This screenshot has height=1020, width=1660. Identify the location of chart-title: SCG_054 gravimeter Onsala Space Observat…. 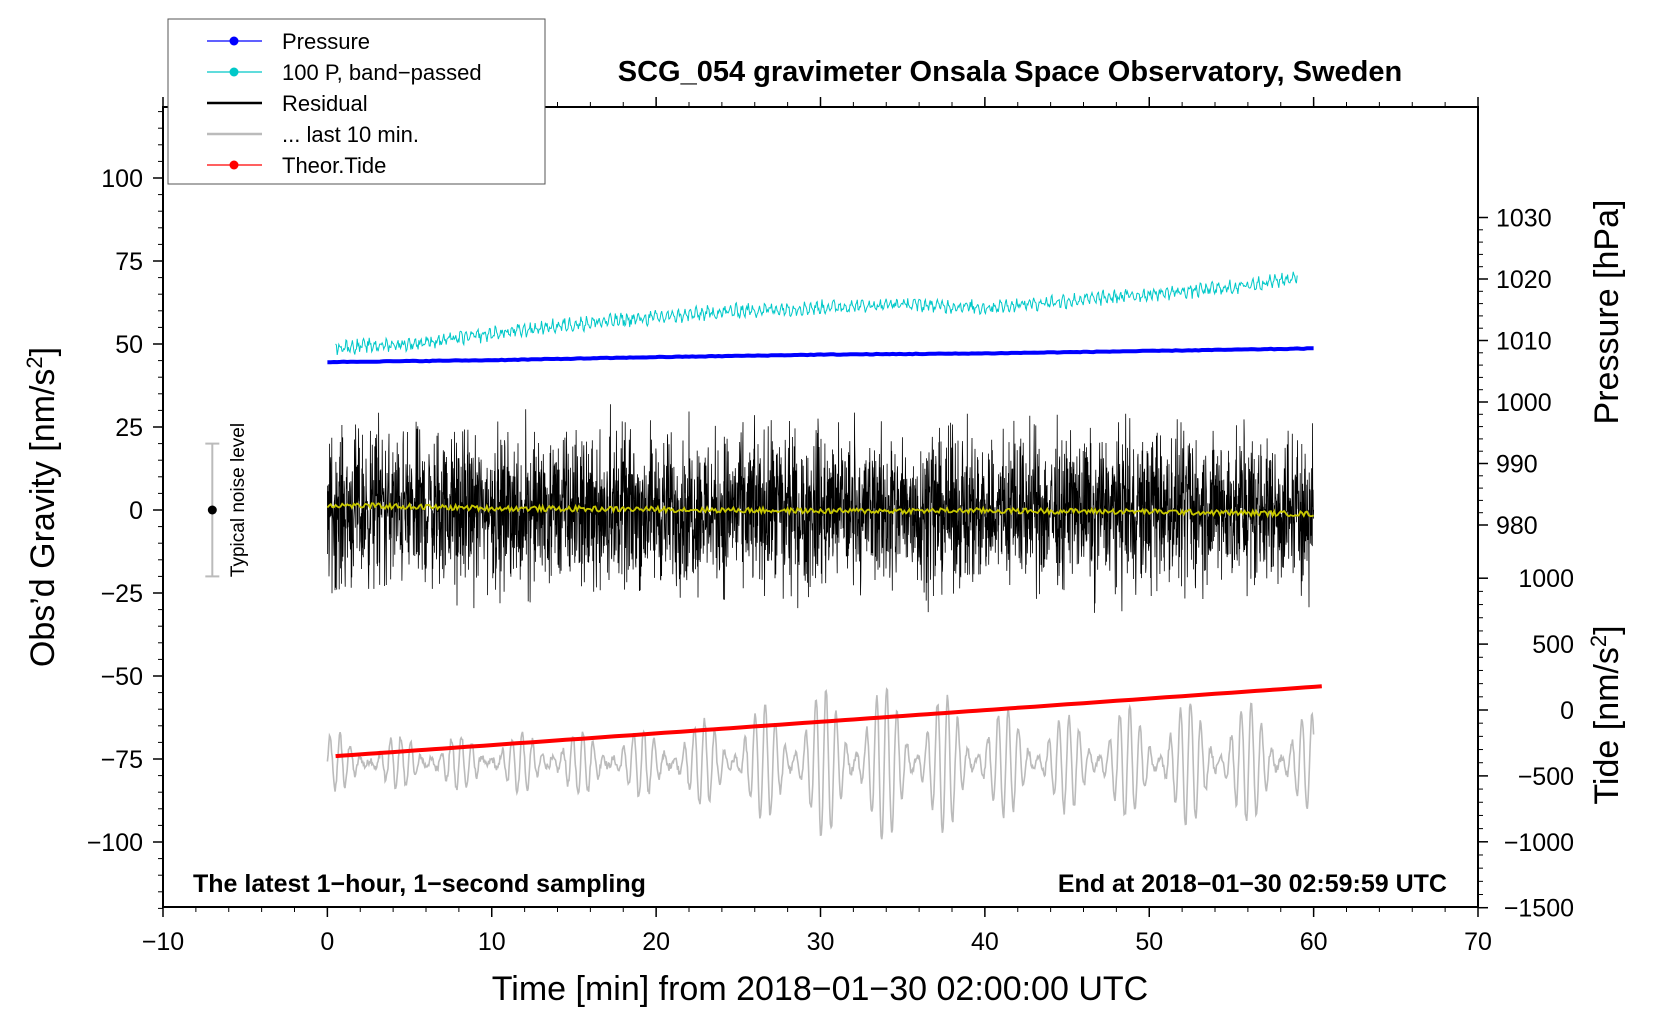
(1010, 72).